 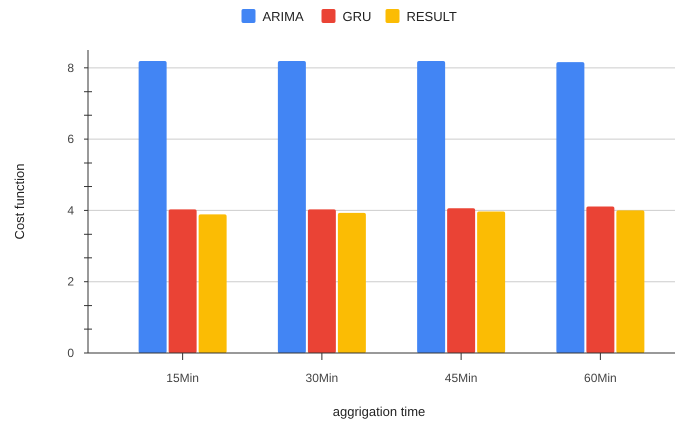 I want to click on x-tick-label: 30Min, so click(x=322, y=378).